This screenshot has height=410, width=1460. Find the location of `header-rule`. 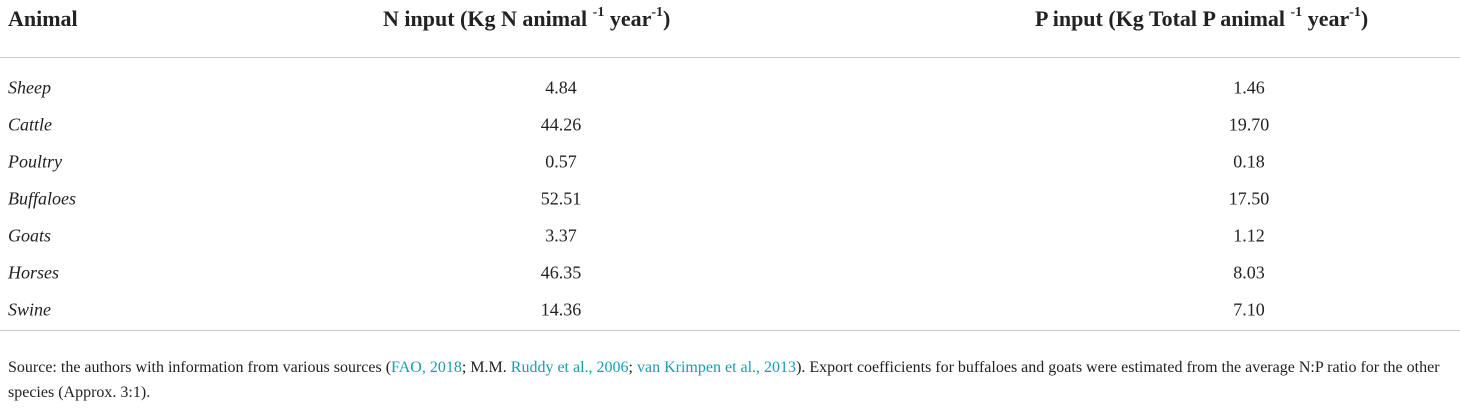

header-rule is located at coordinates (730, 57).